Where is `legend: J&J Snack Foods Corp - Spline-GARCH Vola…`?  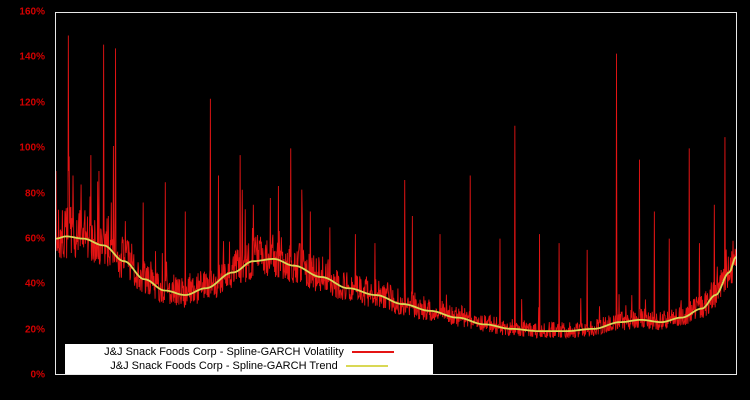 legend: J&J Snack Foods Corp - Spline-GARCH Vola… is located at coordinates (249, 359).